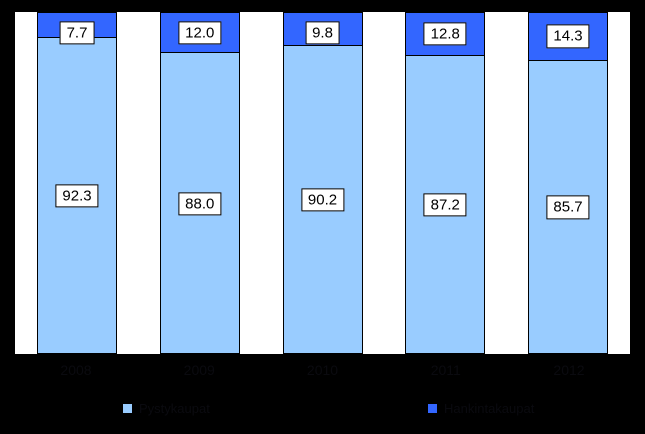 The width and height of the screenshot is (645, 434). I want to click on bar-2012: 14.3 85.7, so click(568, 183).